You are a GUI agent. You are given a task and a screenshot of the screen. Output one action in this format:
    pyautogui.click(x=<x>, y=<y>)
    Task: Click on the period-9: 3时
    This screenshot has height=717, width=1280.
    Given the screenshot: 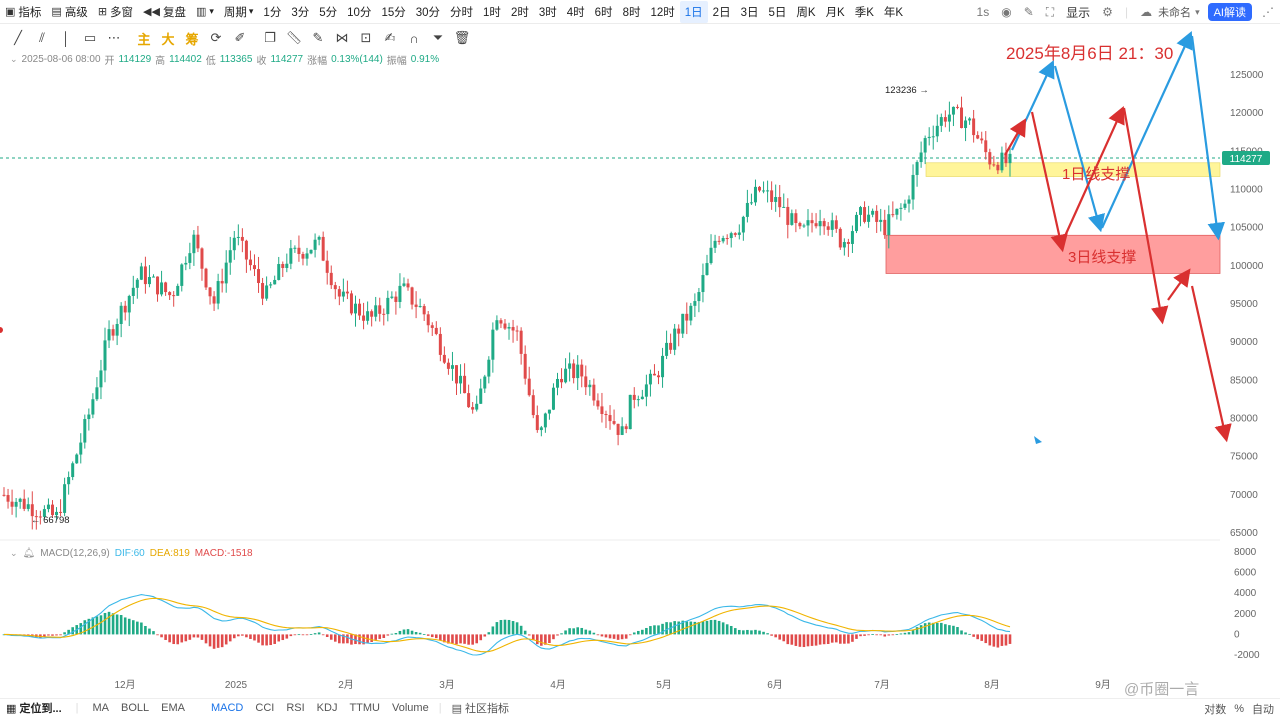 What is the action you would take?
    pyautogui.click(x=547, y=12)
    